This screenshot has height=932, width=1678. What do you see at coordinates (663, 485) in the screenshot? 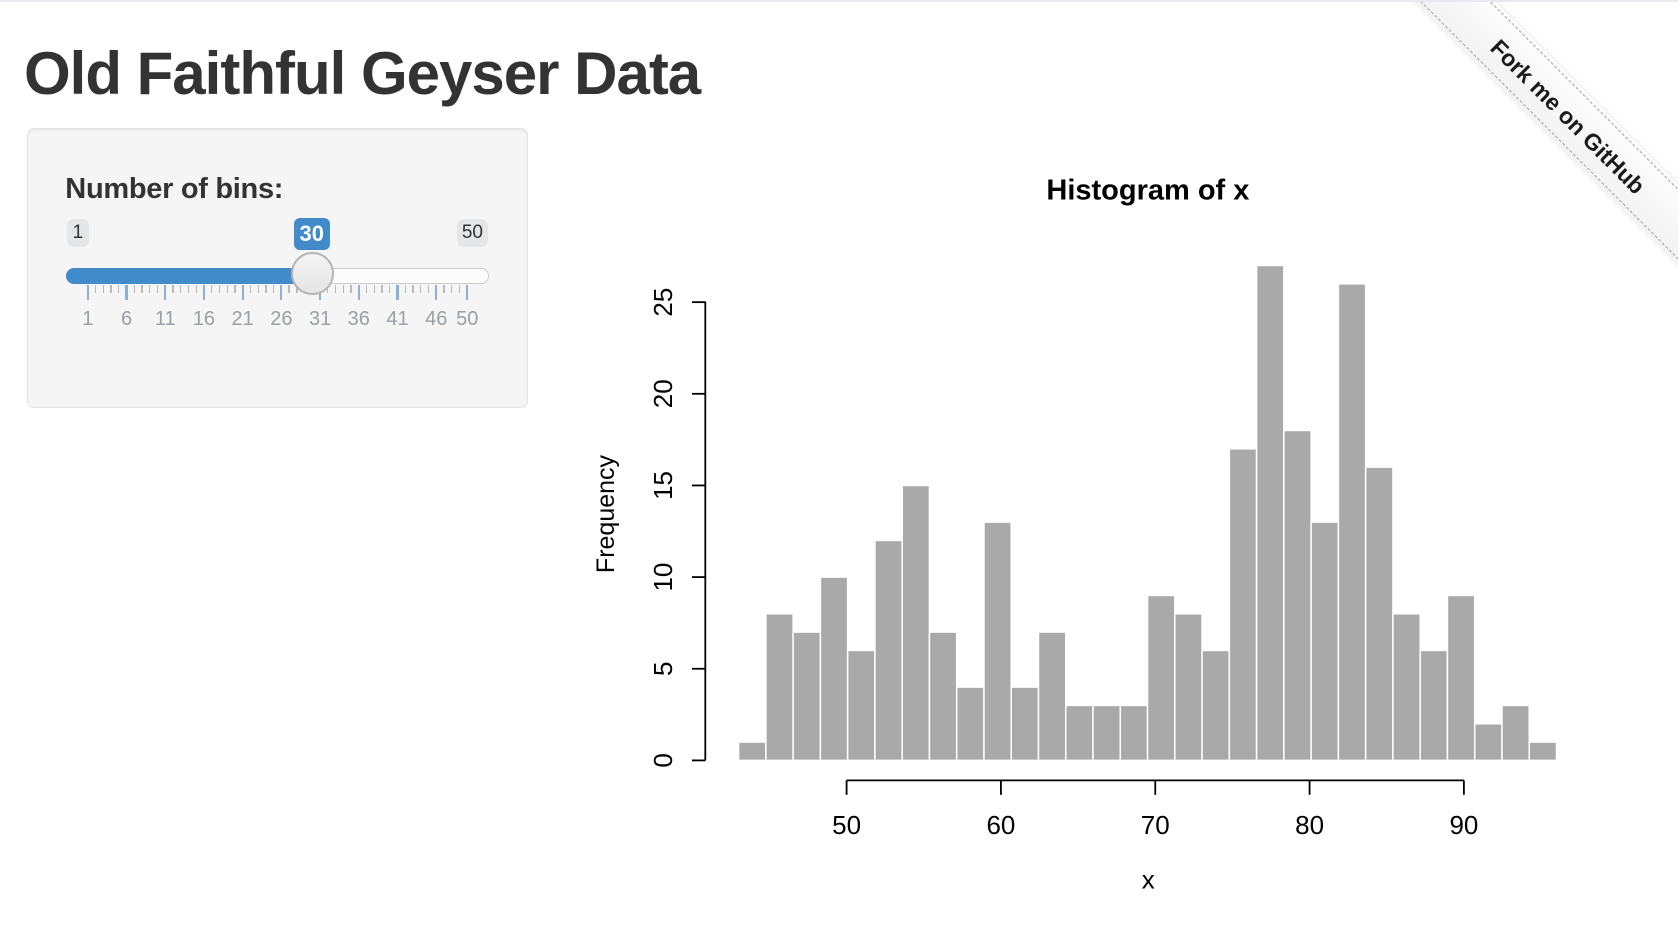
I see `svg-text: 15` at bounding box center [663, 485].